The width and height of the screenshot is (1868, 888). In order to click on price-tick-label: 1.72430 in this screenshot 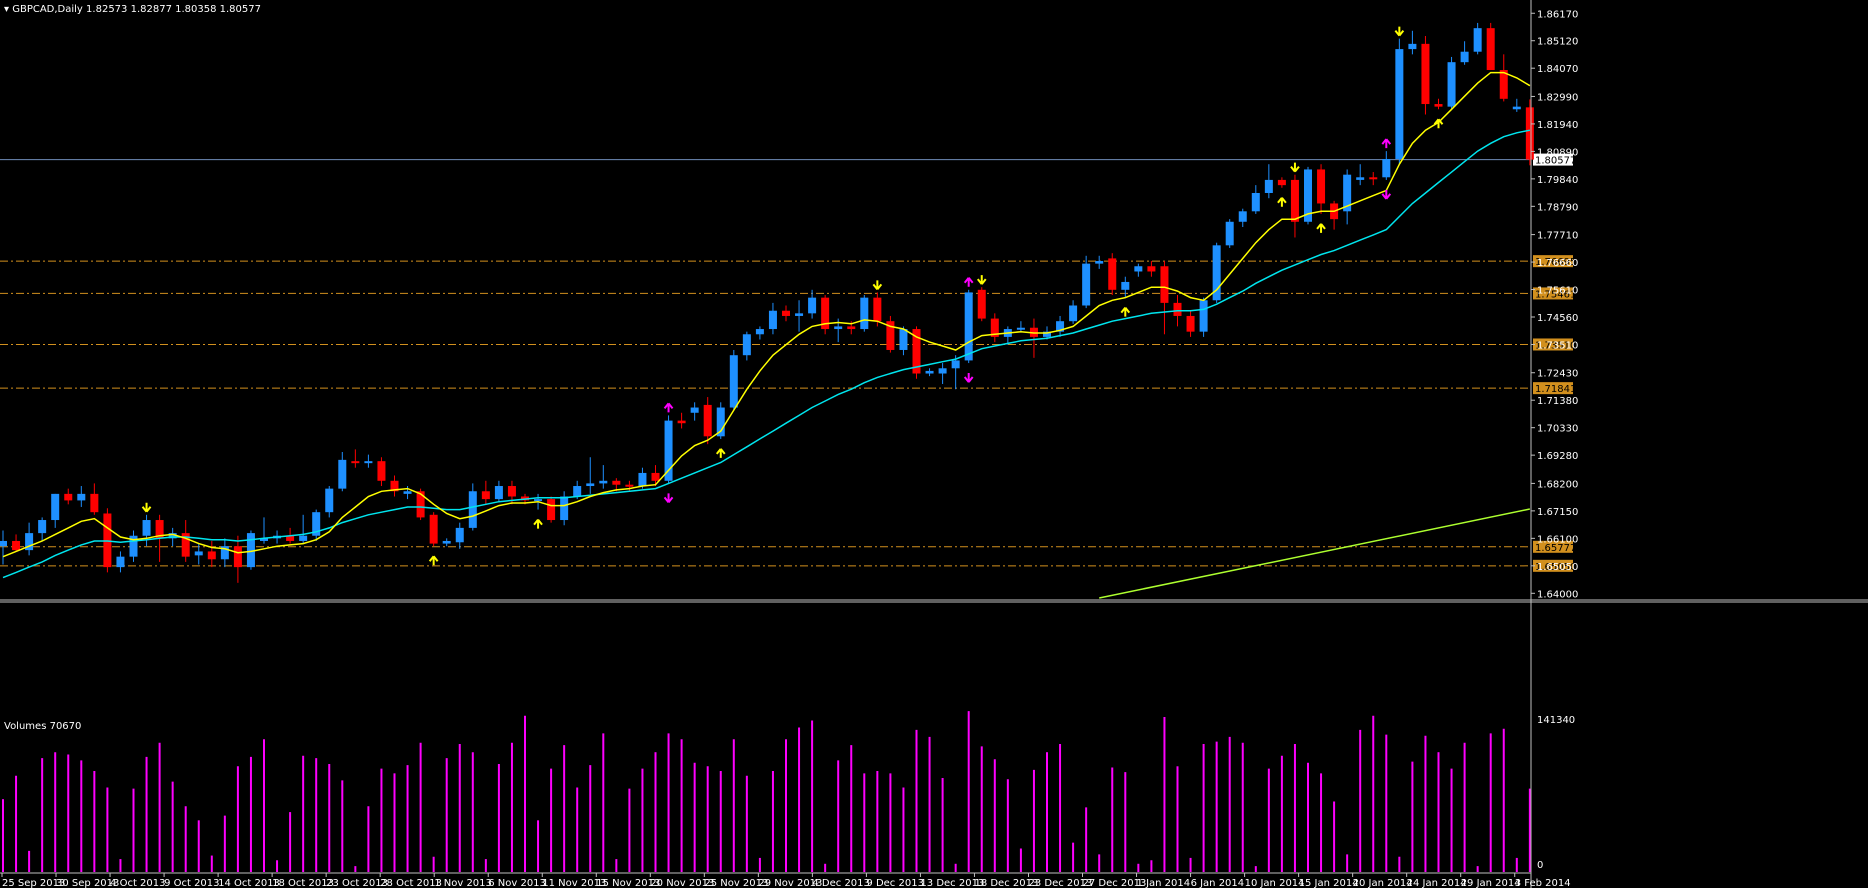, I will do `click(1557, 374)`.